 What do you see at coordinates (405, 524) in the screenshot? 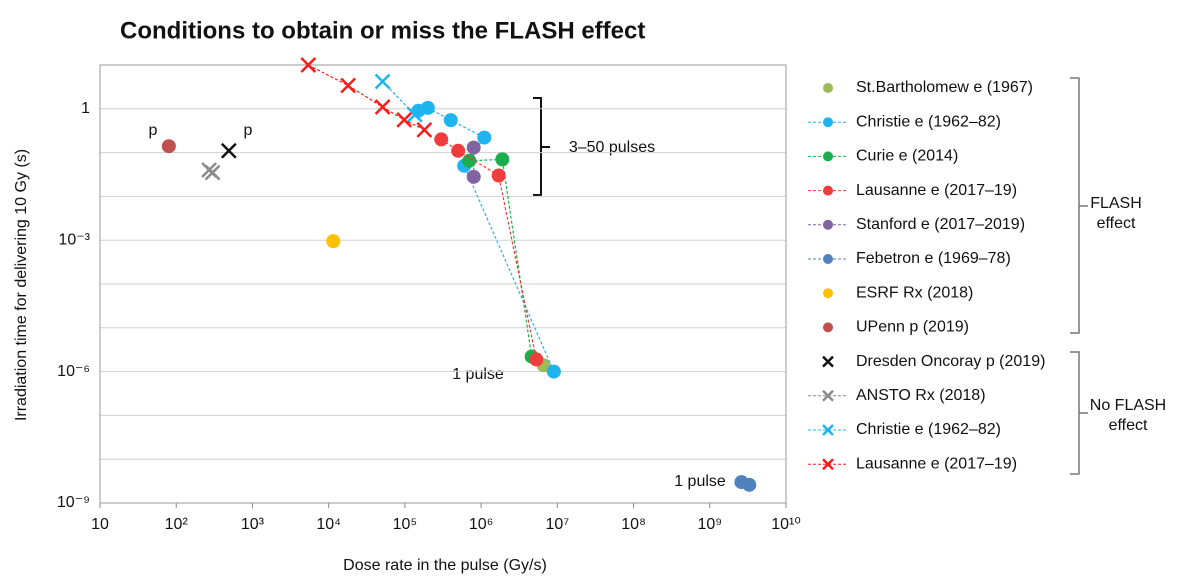
I see `x-tick-label: 10⁵` at bounding box center [405, 524].